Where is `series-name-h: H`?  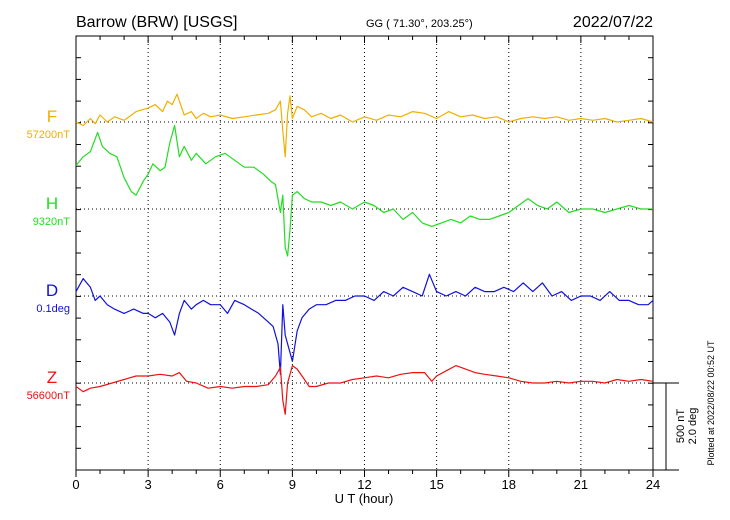
series-name-h: H is located at coordinates (52, 203).